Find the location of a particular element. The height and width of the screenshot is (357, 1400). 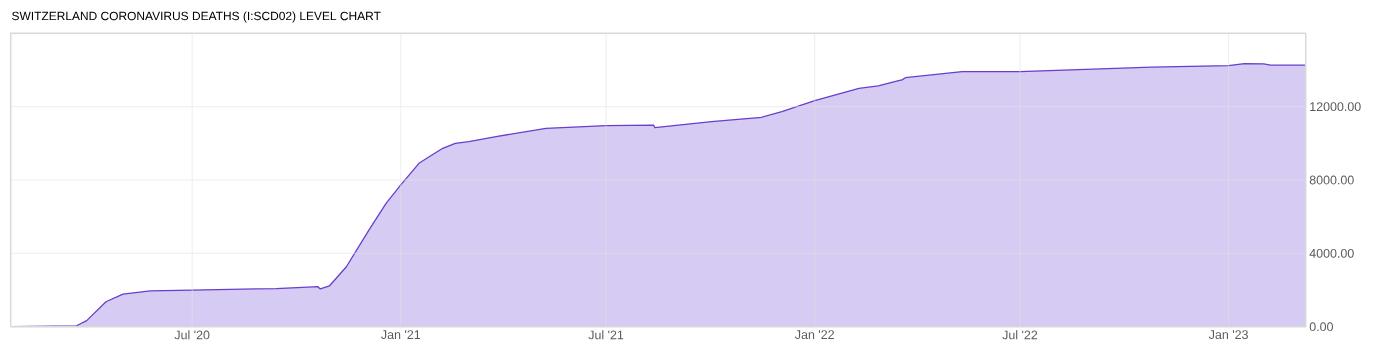

y-tick-label: 8000.00 is located at coordinates (1331, 180).